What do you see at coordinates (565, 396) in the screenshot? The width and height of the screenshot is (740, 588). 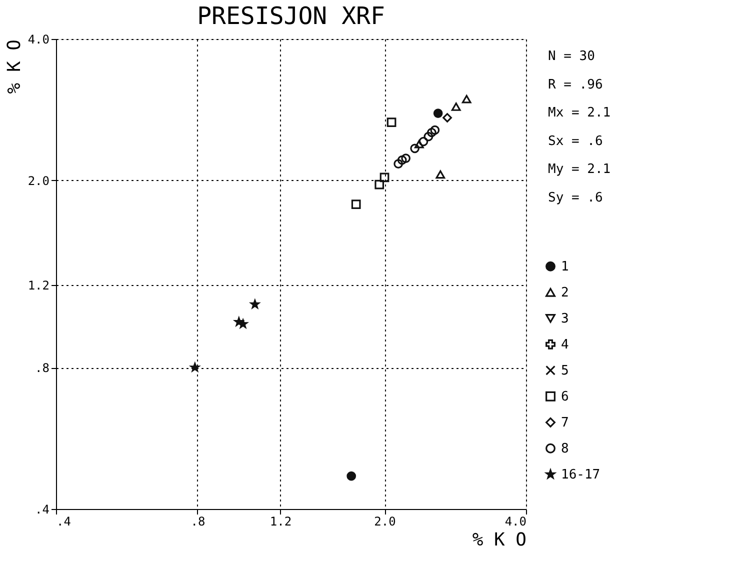 I see `legend-label: 6` at bounding box center [565, 396].